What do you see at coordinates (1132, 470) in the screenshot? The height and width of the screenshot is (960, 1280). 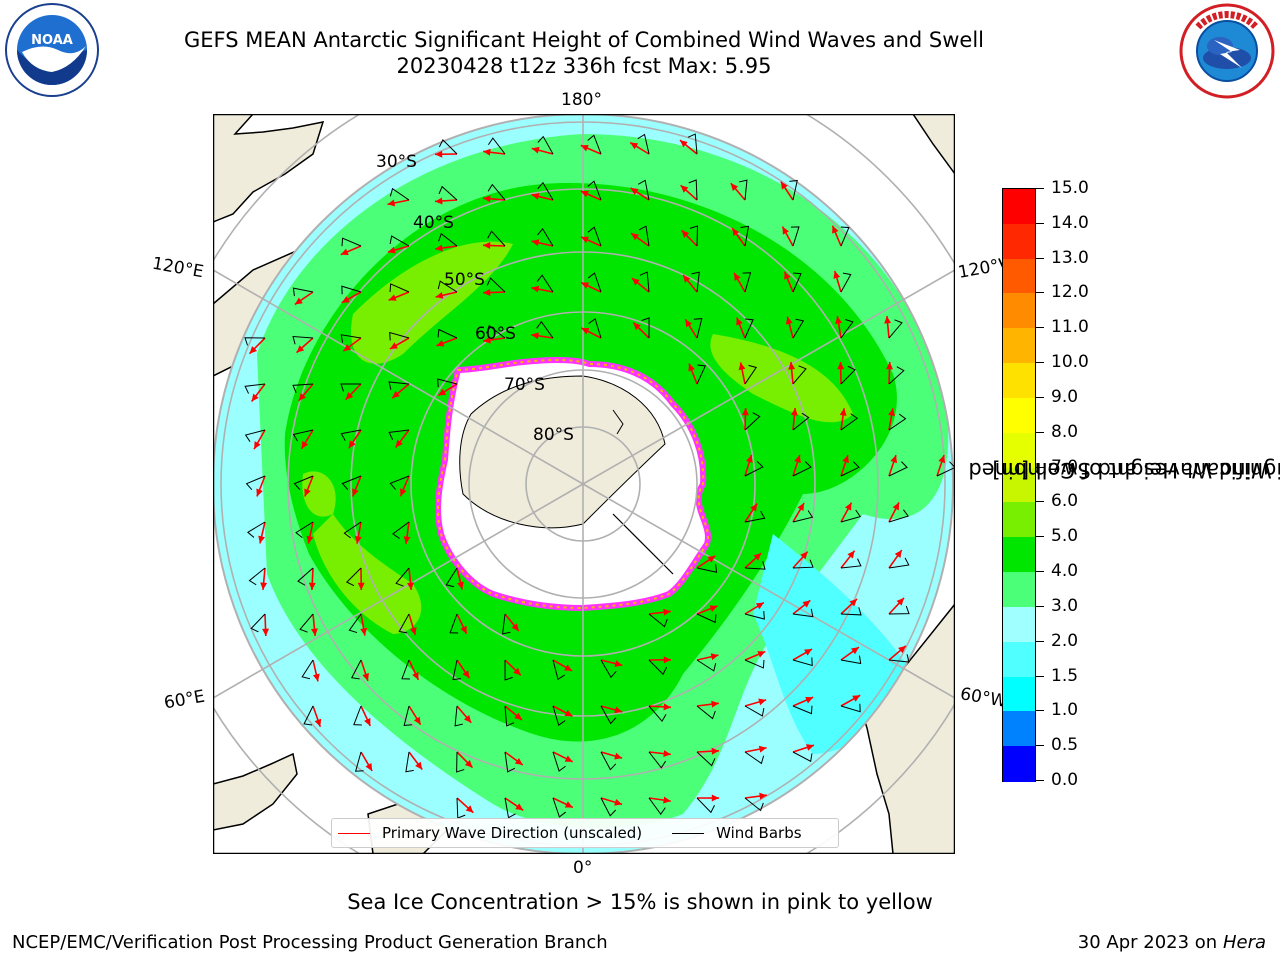 I see `colorbar-title-line2: Wind Waves and Swell [m]` at bounding box center [1132, 470].